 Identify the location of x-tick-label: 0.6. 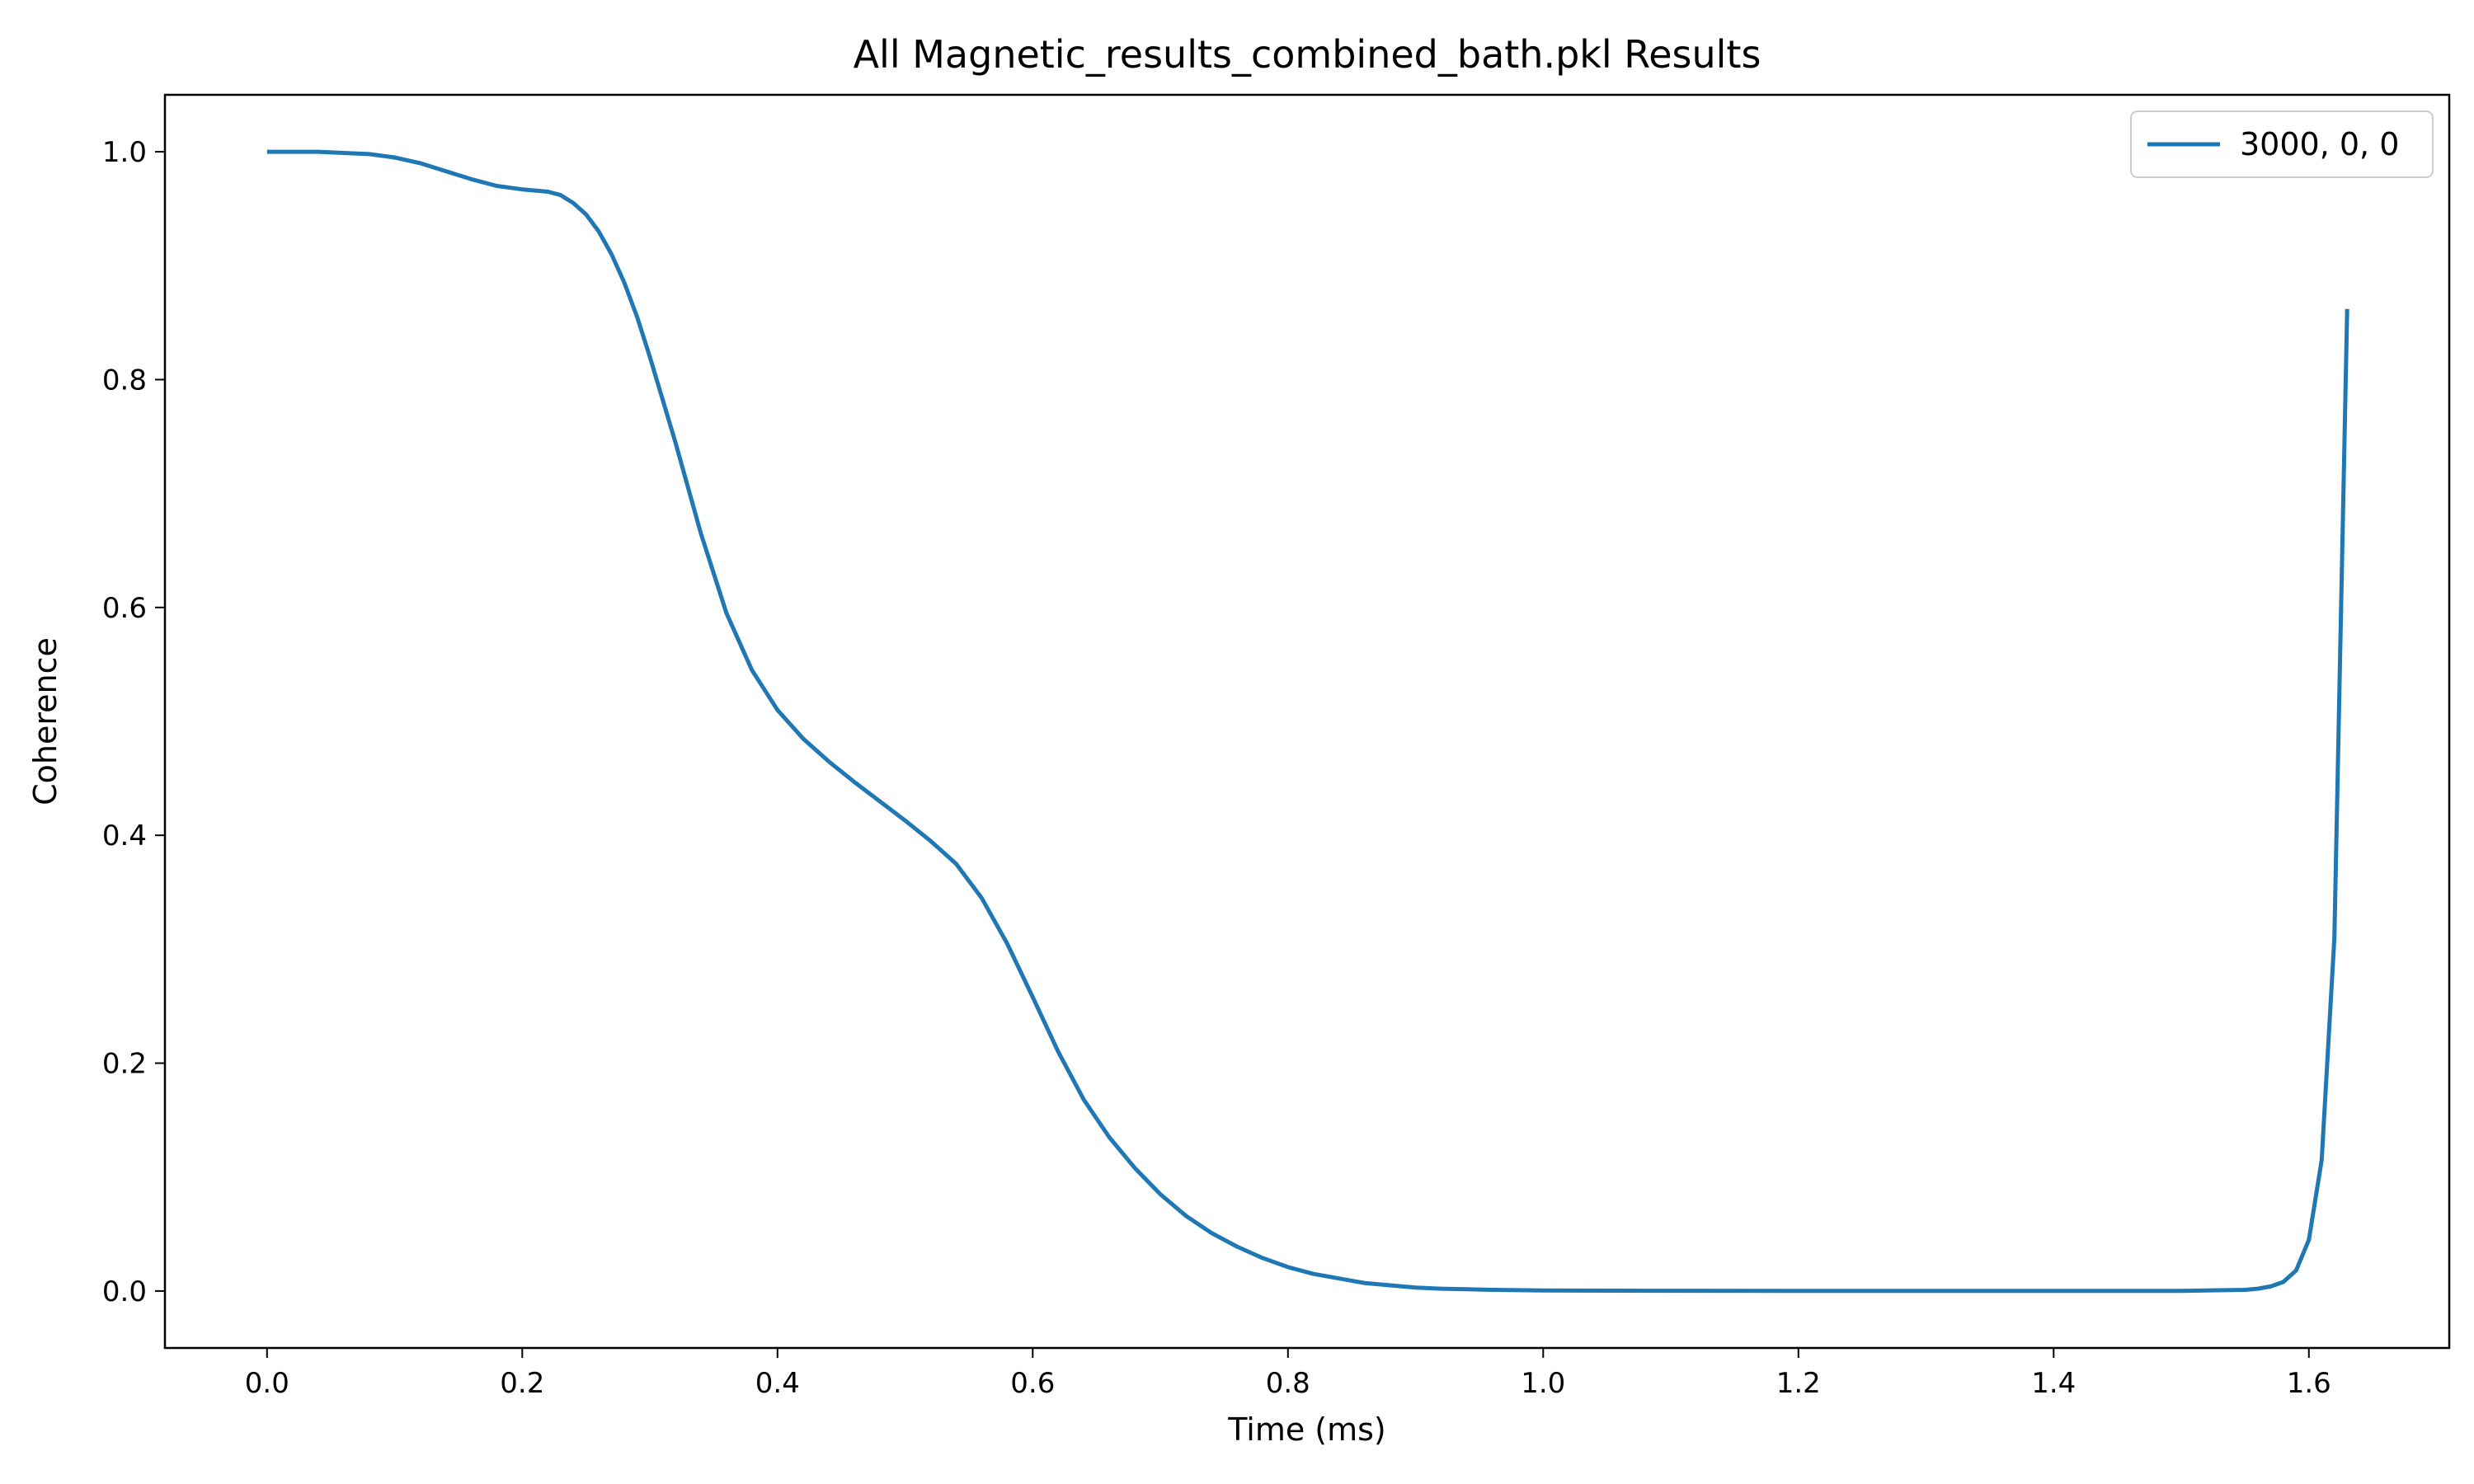
(1032, 1383).